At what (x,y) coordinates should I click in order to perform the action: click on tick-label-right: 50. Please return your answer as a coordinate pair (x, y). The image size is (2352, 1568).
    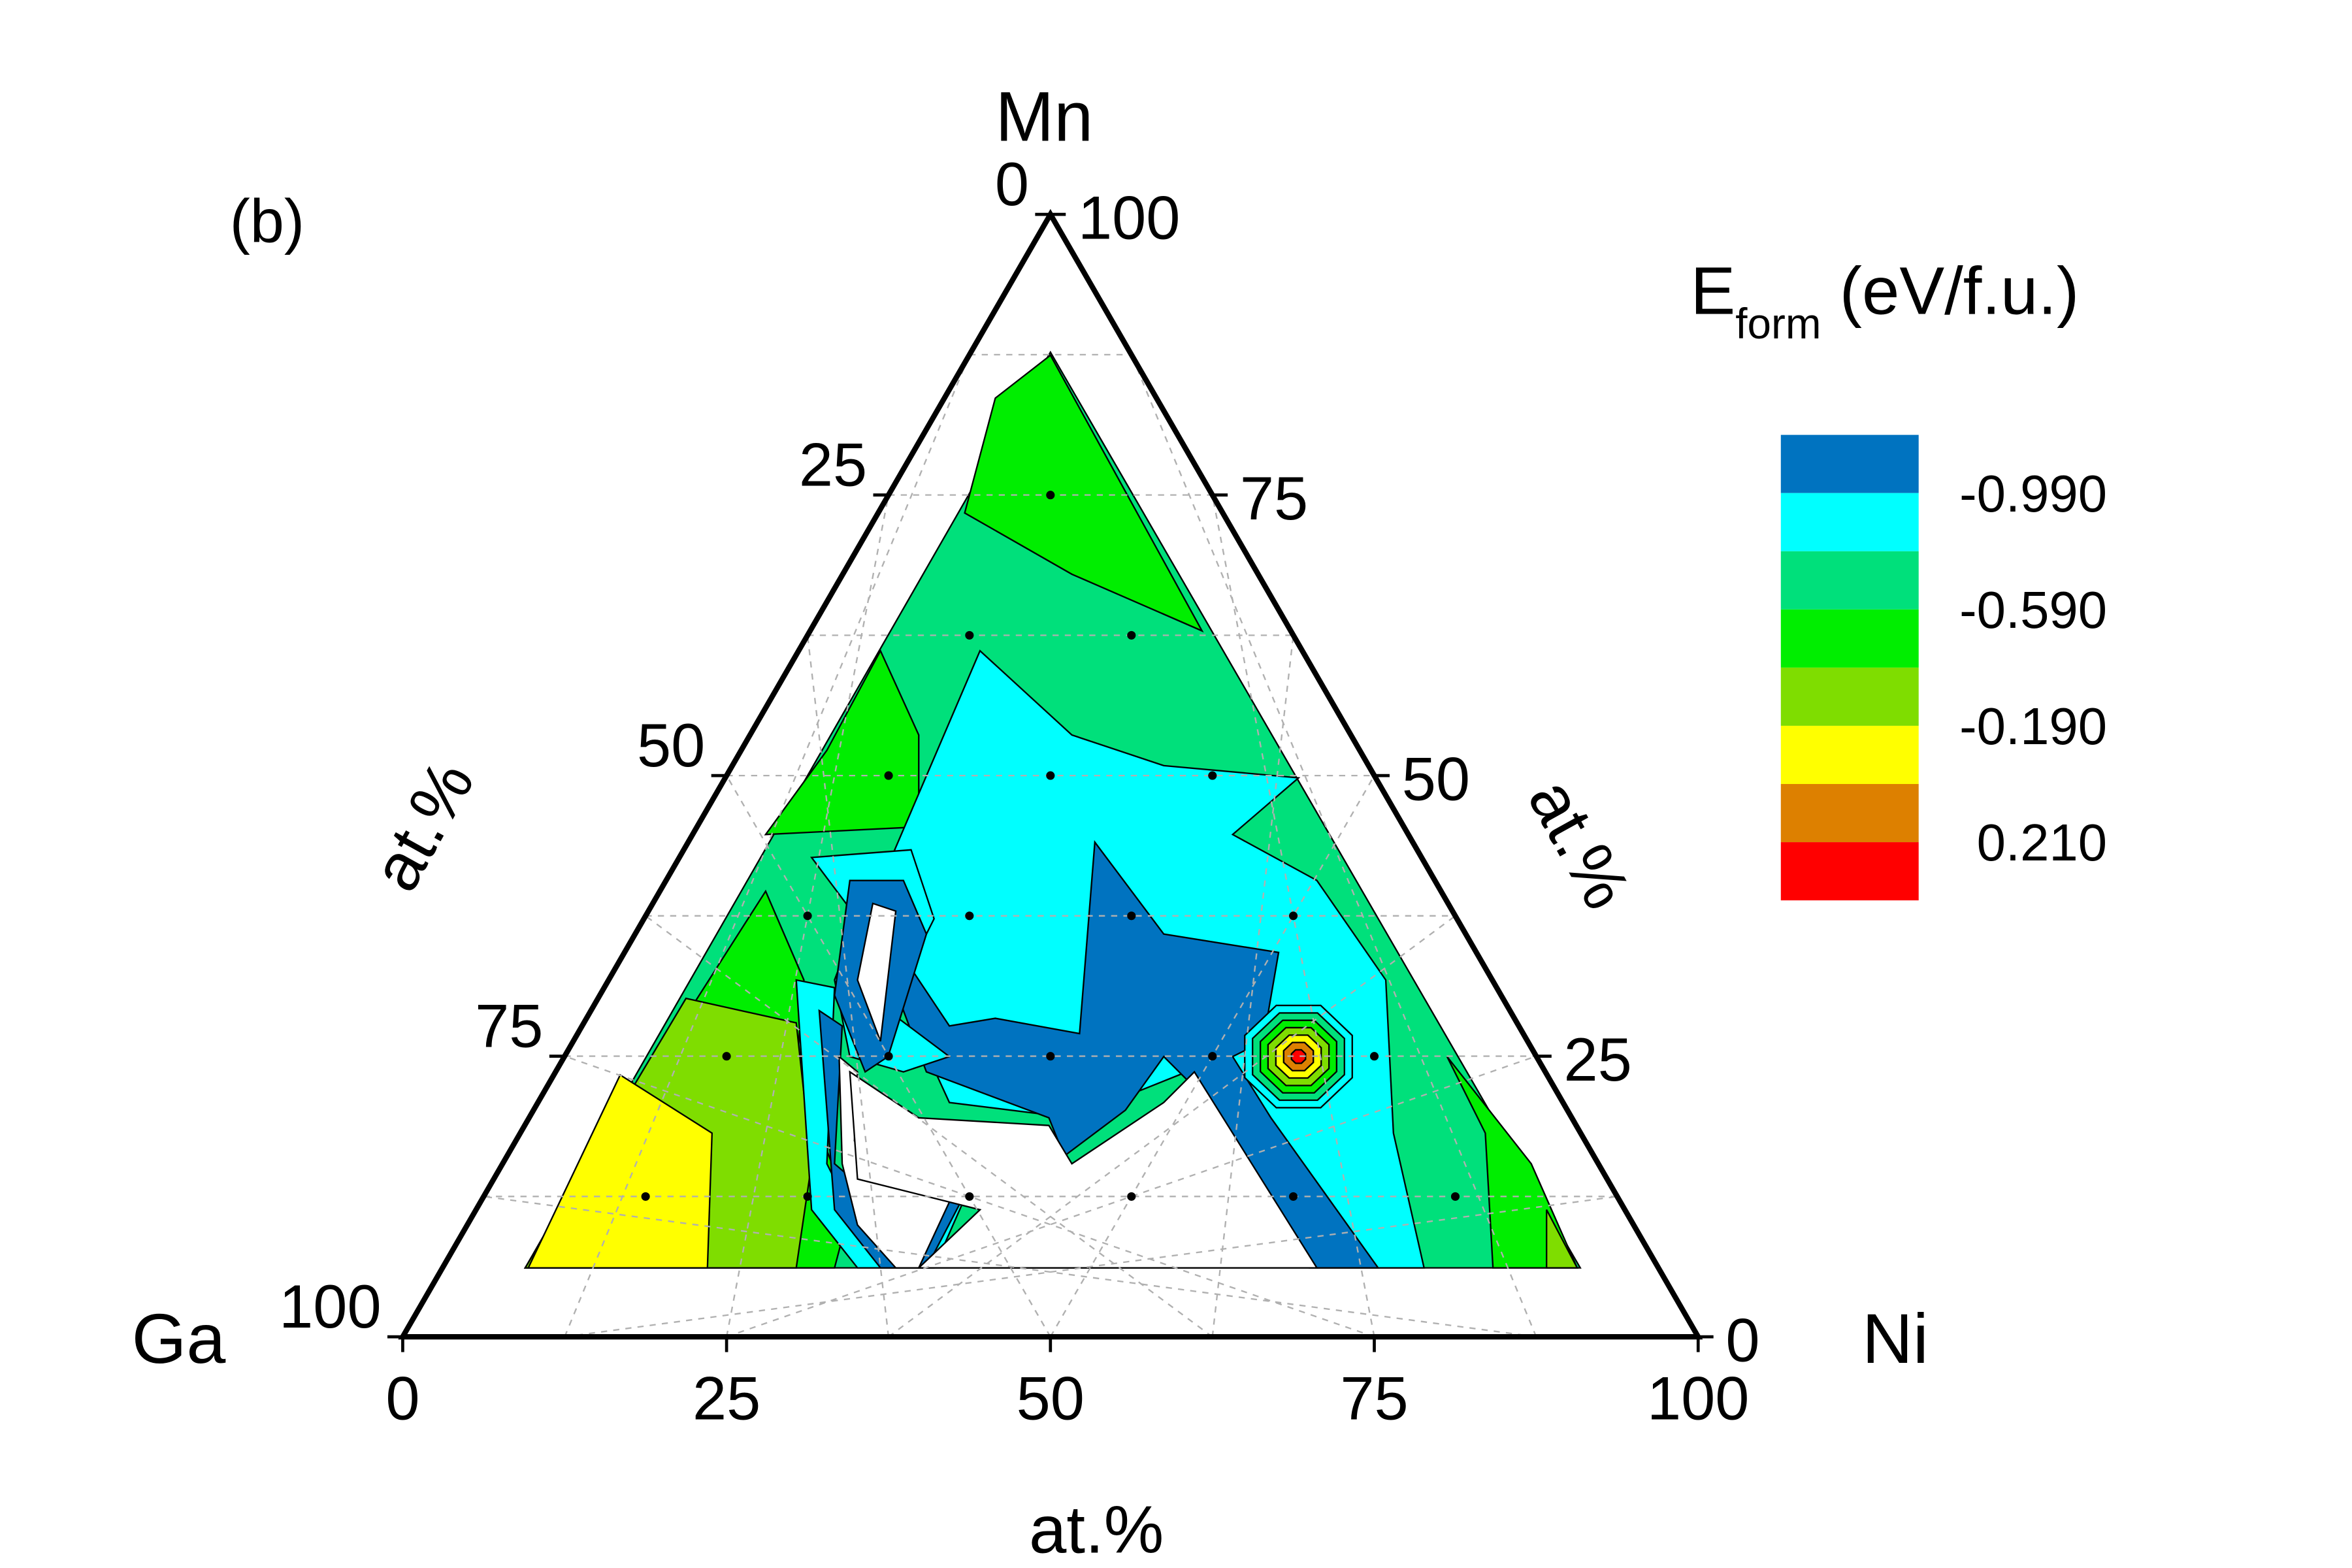
    Looking at the image, I should click on (1436, 779).